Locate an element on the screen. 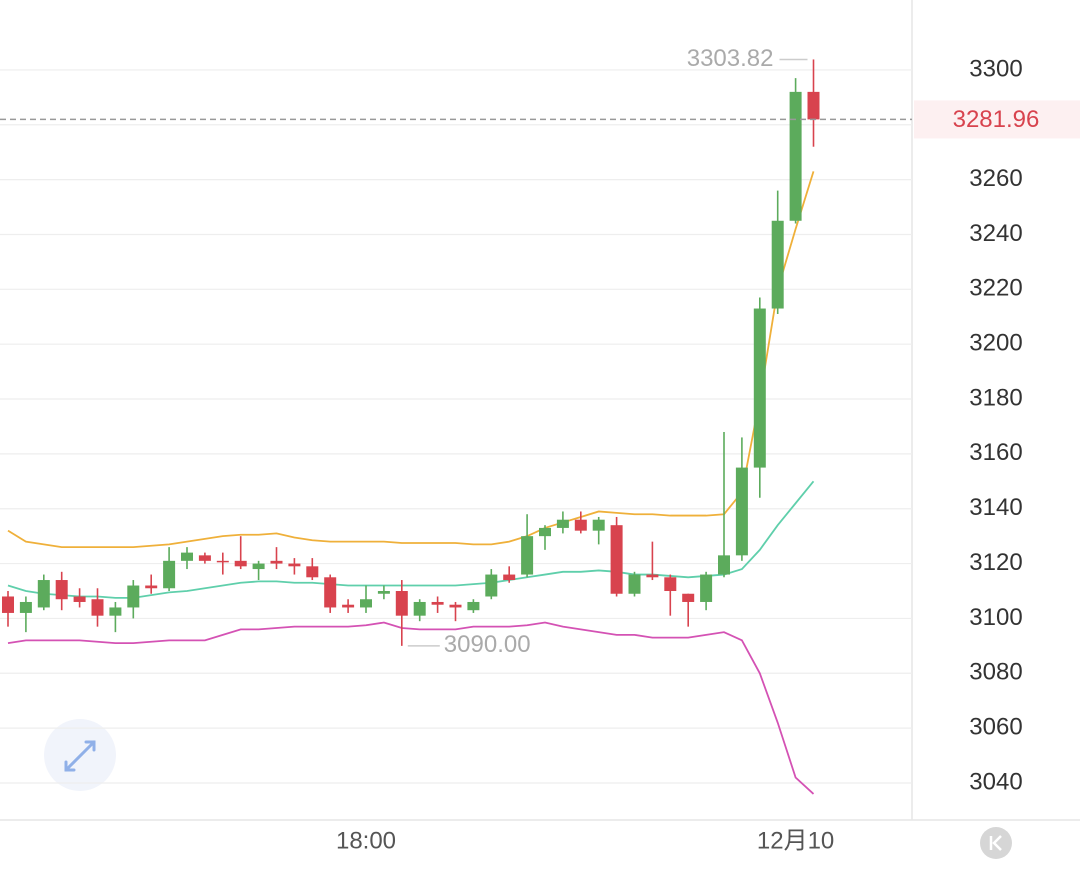 The height and width of the screenshot is (882, 1080). x-tick-label: 18:00 is located at coordinates (366, 840).